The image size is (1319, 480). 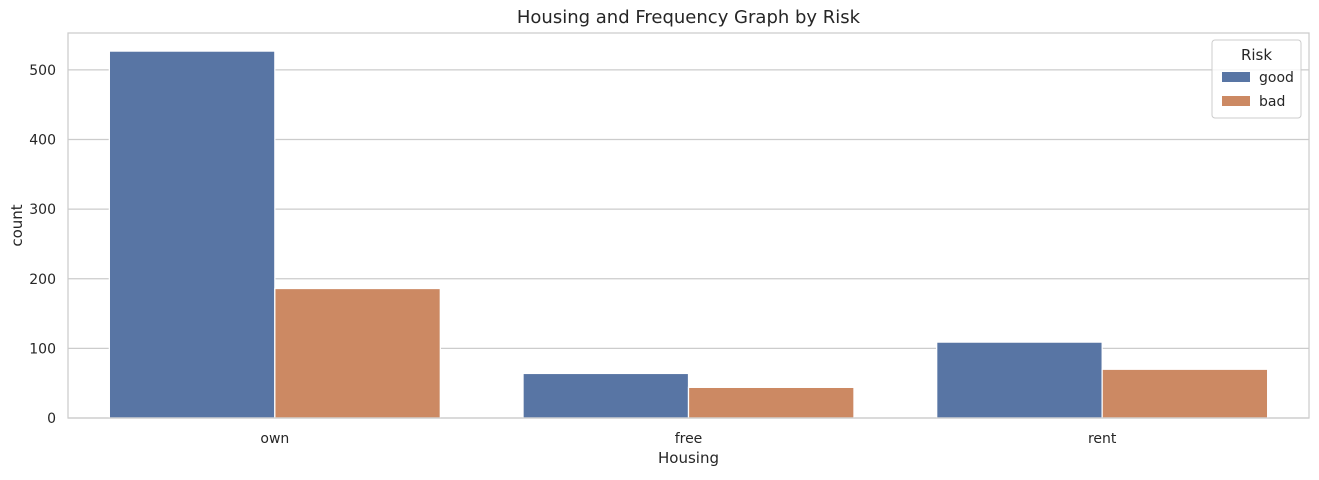 I want to click on y-tick-labels: 0 100 200 300 400 500, so click(x=42, y=245).